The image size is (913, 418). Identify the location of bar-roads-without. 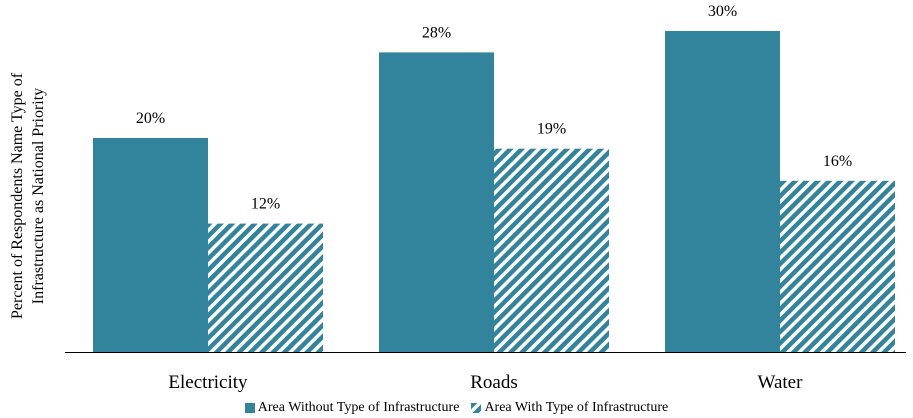
(436, 202).